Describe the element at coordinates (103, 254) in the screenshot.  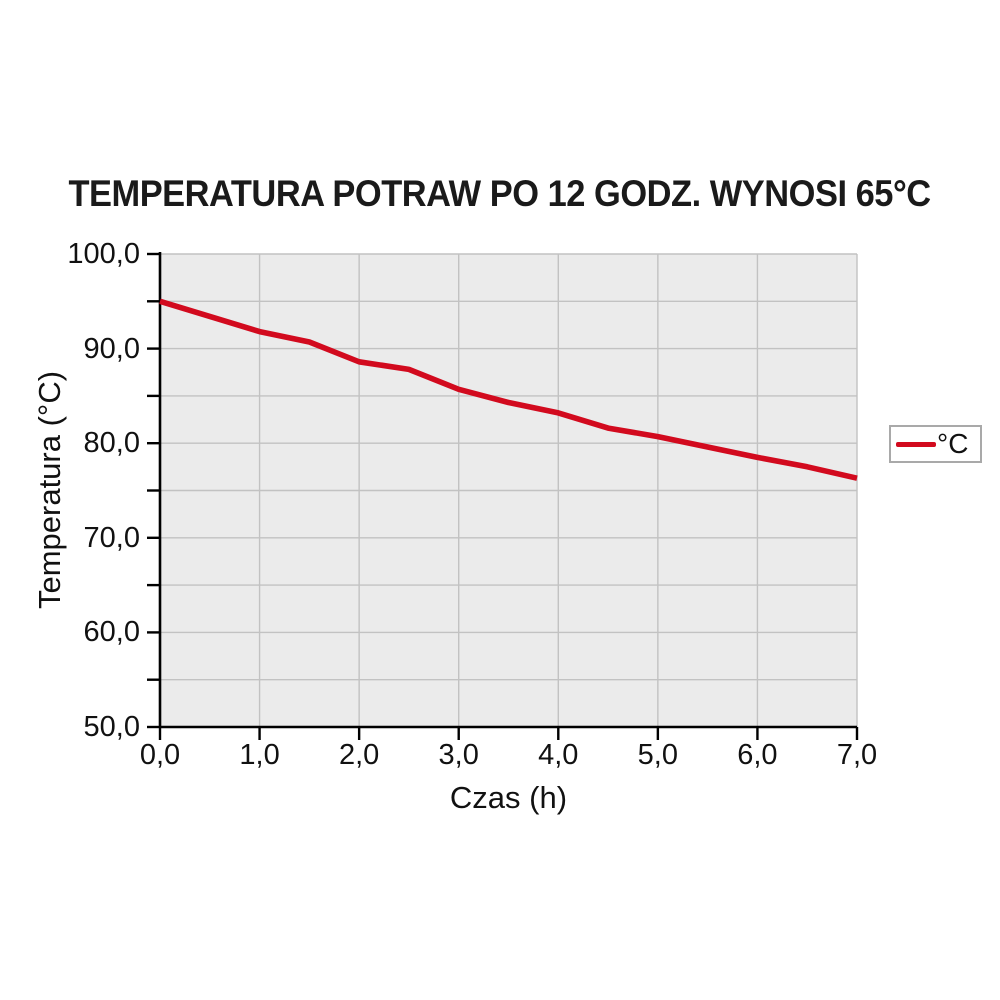
I see `y-tick-label: 100,0` at that location.